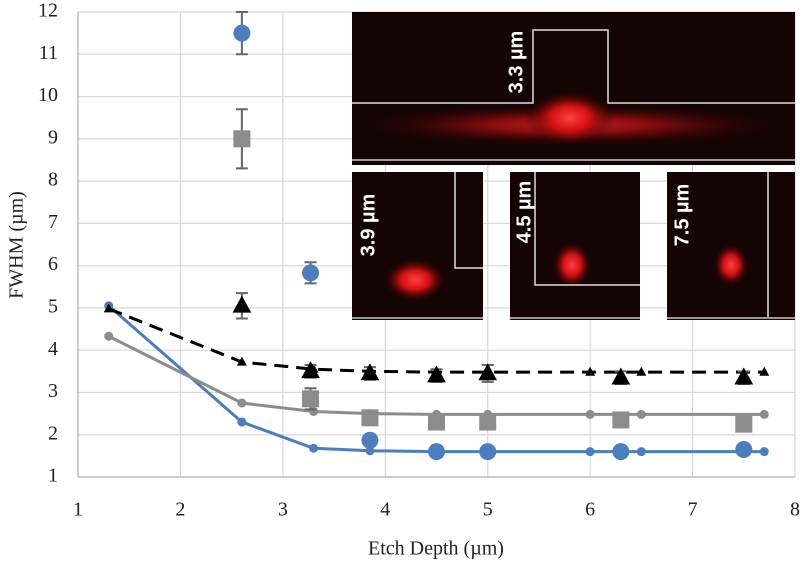 The height and width of the screenshot is (568, 800). I want to click on y-axis-label: FWHM (µm), so click(17, 245).